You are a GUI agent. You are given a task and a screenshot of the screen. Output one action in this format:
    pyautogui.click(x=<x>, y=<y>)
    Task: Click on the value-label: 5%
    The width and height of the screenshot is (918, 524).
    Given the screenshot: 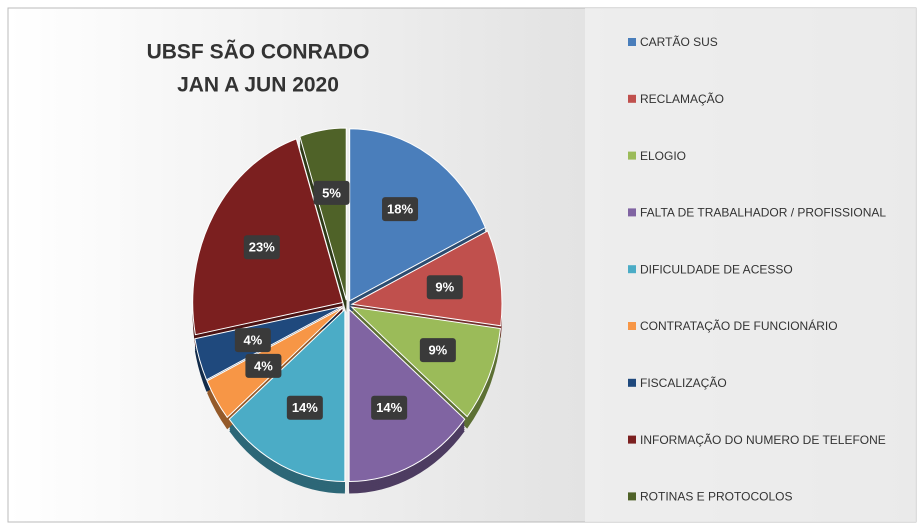 What is the action you would take?
    pyautogui.click(x=331, y=192)
    